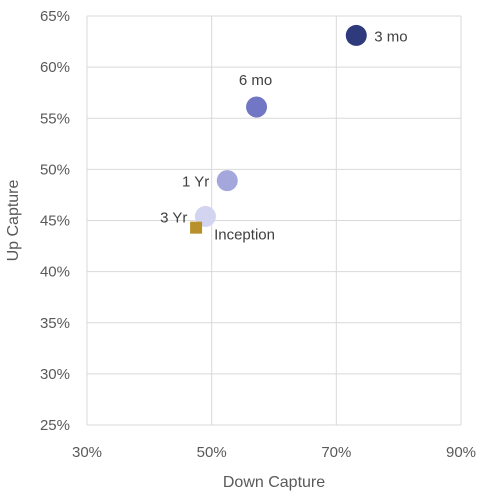 The image size is (479, 494). I want to click on point-1-yr, so click(227, 181).